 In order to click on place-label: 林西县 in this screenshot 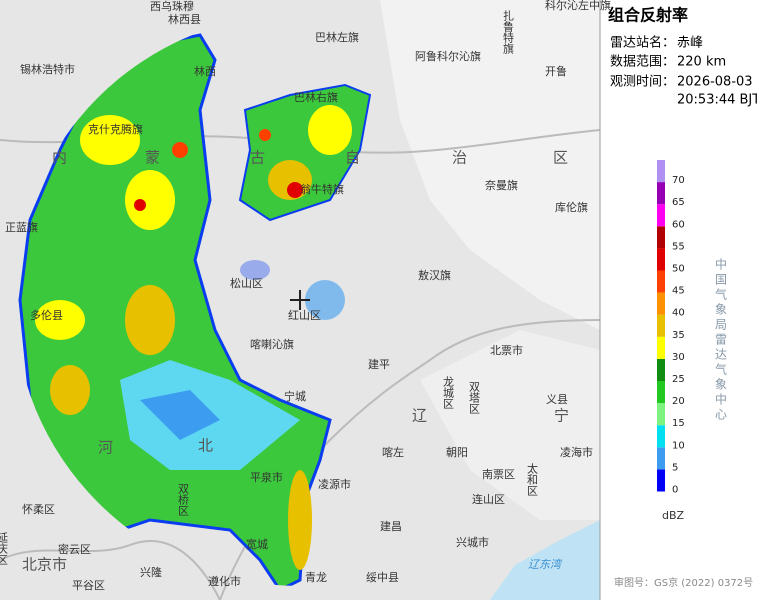, I will do `click(184, 19)`.